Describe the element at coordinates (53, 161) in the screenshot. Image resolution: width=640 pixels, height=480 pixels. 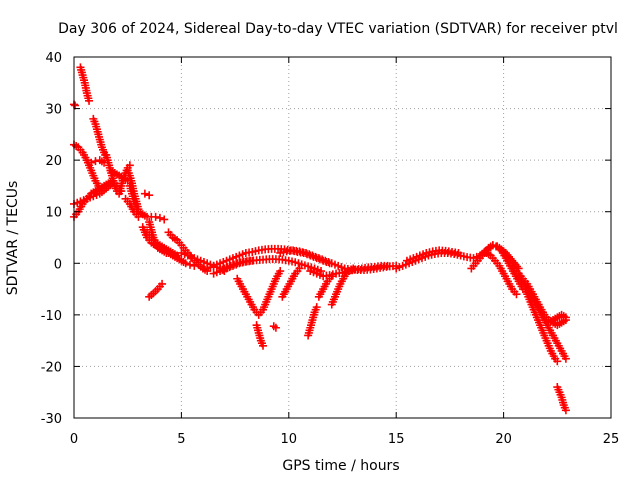
I see `y-tick-label: 20` at that location.